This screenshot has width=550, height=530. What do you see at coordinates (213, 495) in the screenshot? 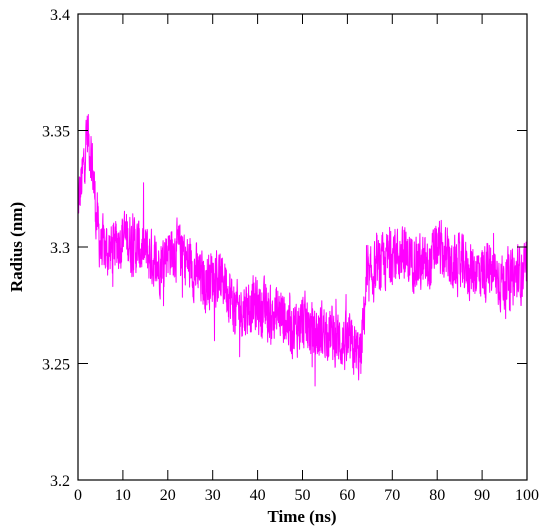
I see `x-tick-label: 30` at bounding box center [213, 495].